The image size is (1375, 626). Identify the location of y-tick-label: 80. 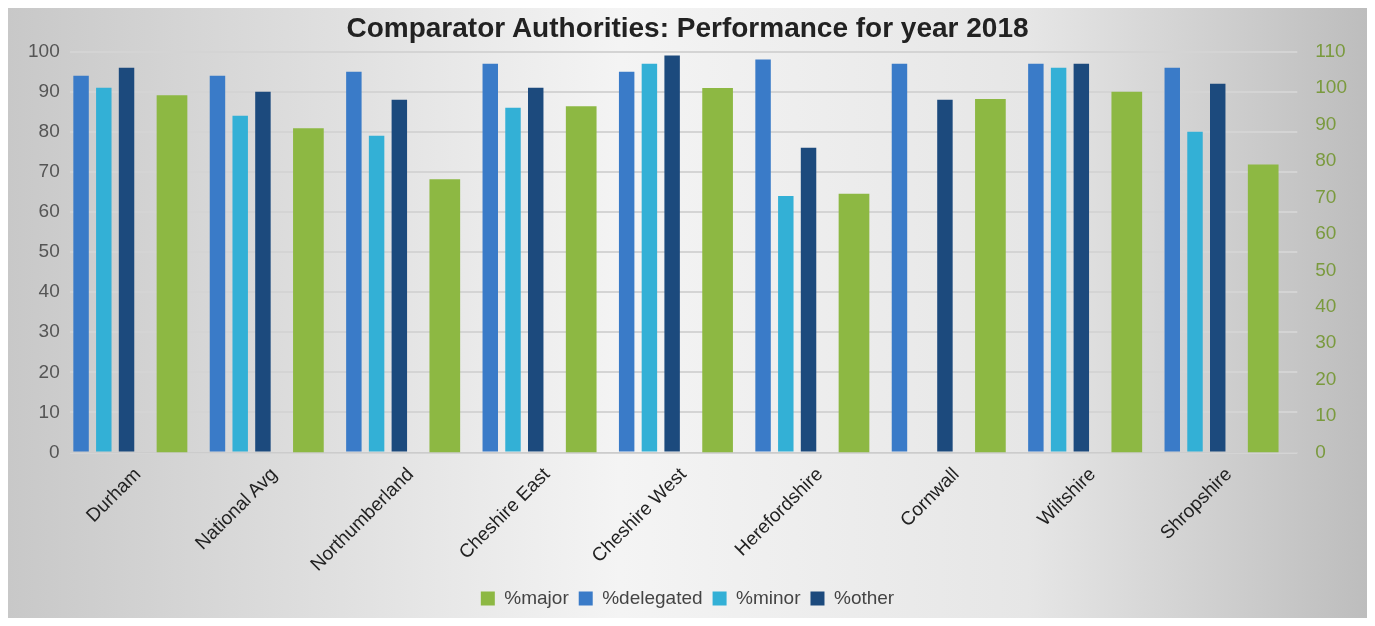
(49, 131).